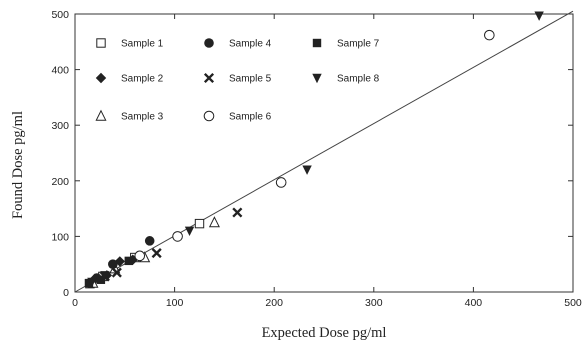  I want to click on y-tick-label: 400, so click(60, 71).